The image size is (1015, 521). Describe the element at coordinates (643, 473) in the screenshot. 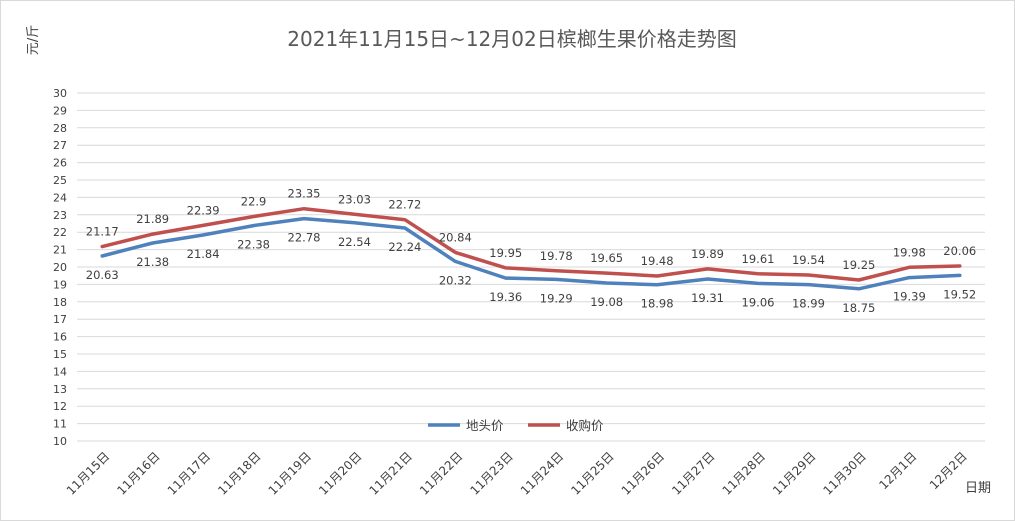

I see `x-tick-label: 11月26日` at that location.